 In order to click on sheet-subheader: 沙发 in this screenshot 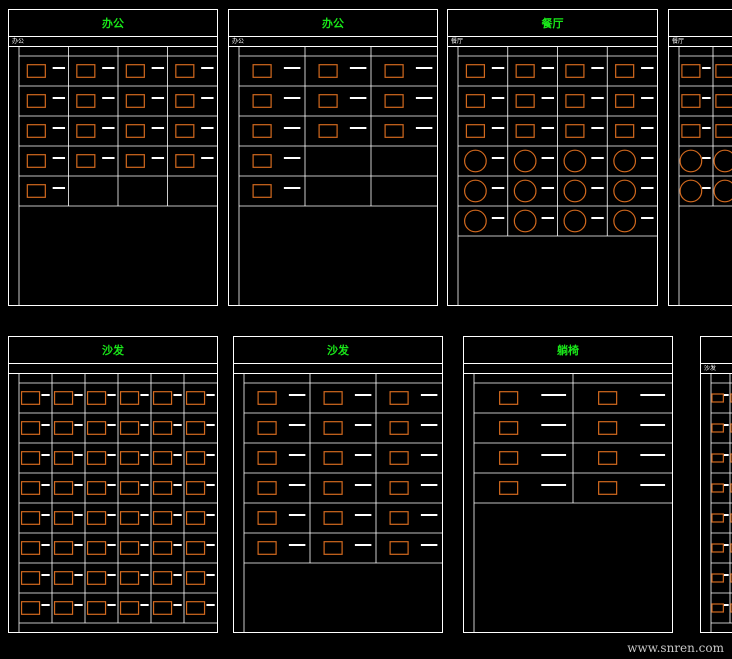, I will do `click(716, 368)`.